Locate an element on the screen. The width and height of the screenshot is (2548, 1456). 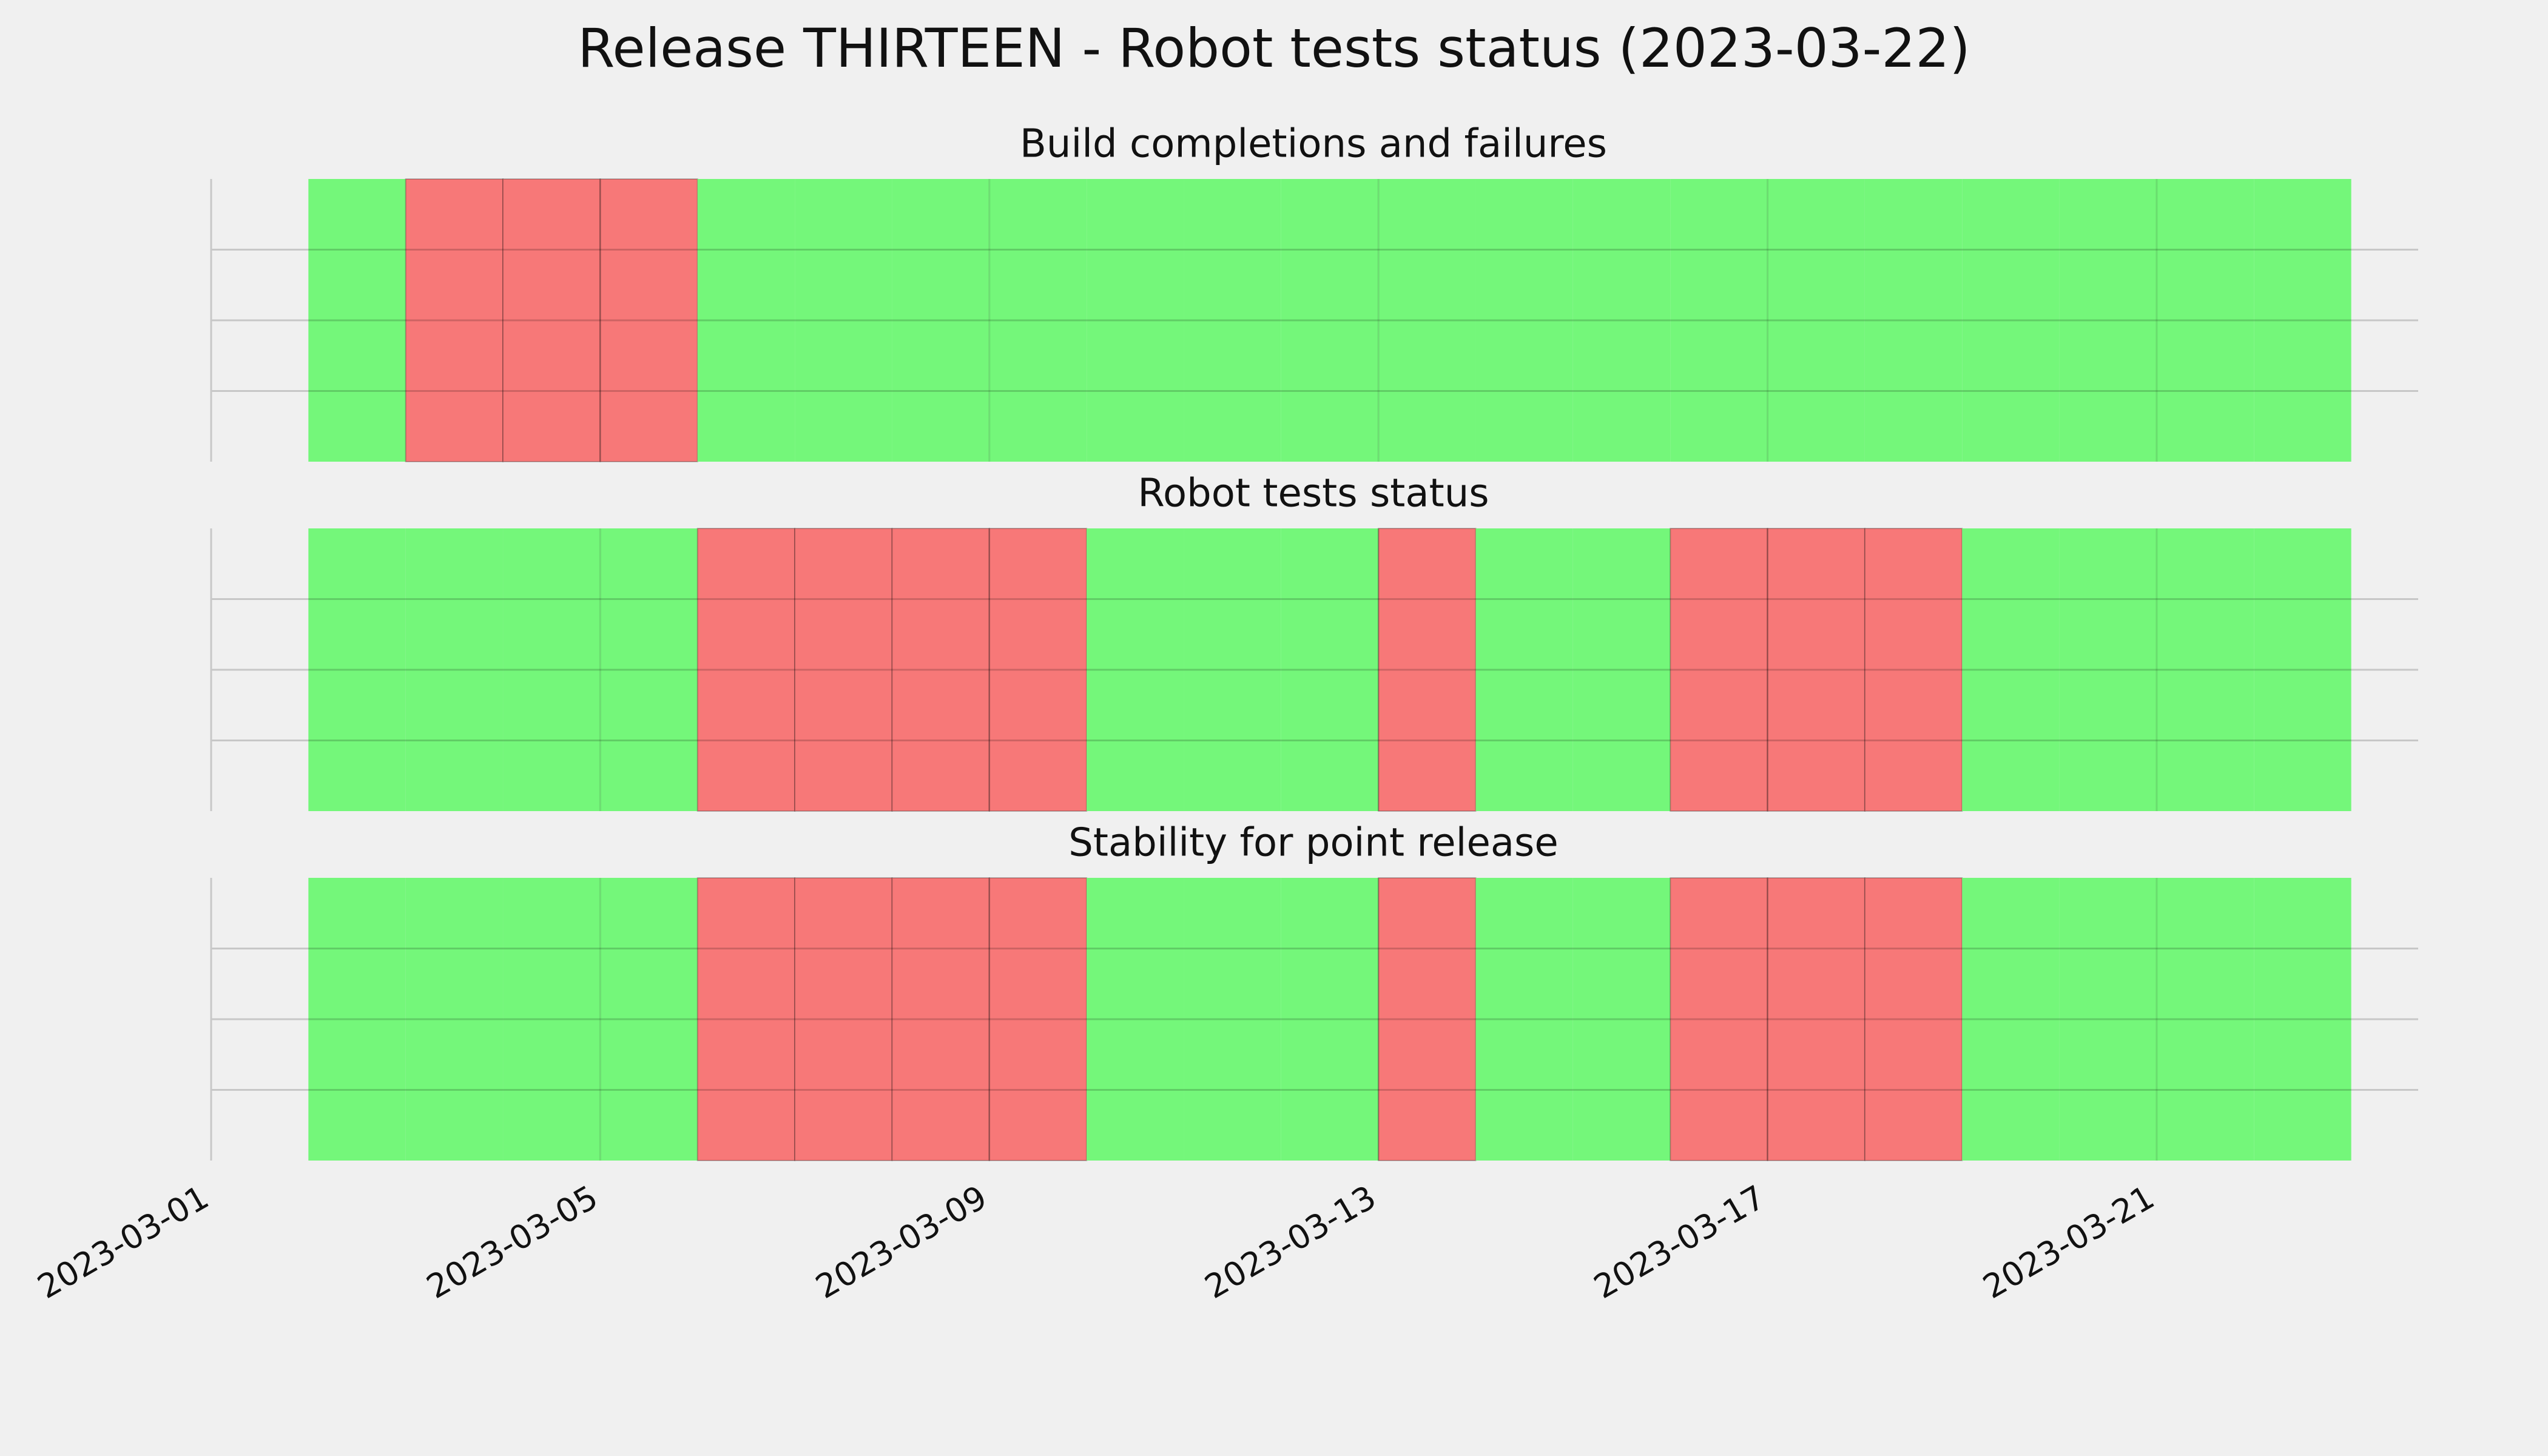
x-tick-label: 2023-03-21 is located at coordinates (2068, 1242).